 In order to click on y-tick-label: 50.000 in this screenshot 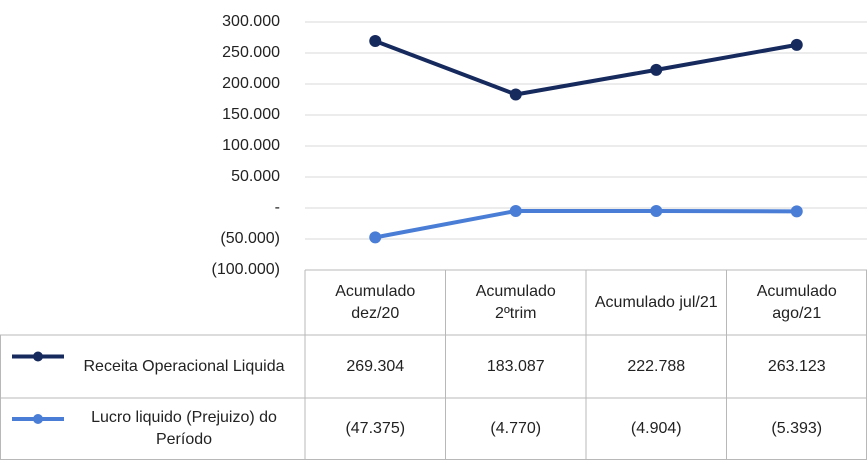, I will do `click(255, 176)`.